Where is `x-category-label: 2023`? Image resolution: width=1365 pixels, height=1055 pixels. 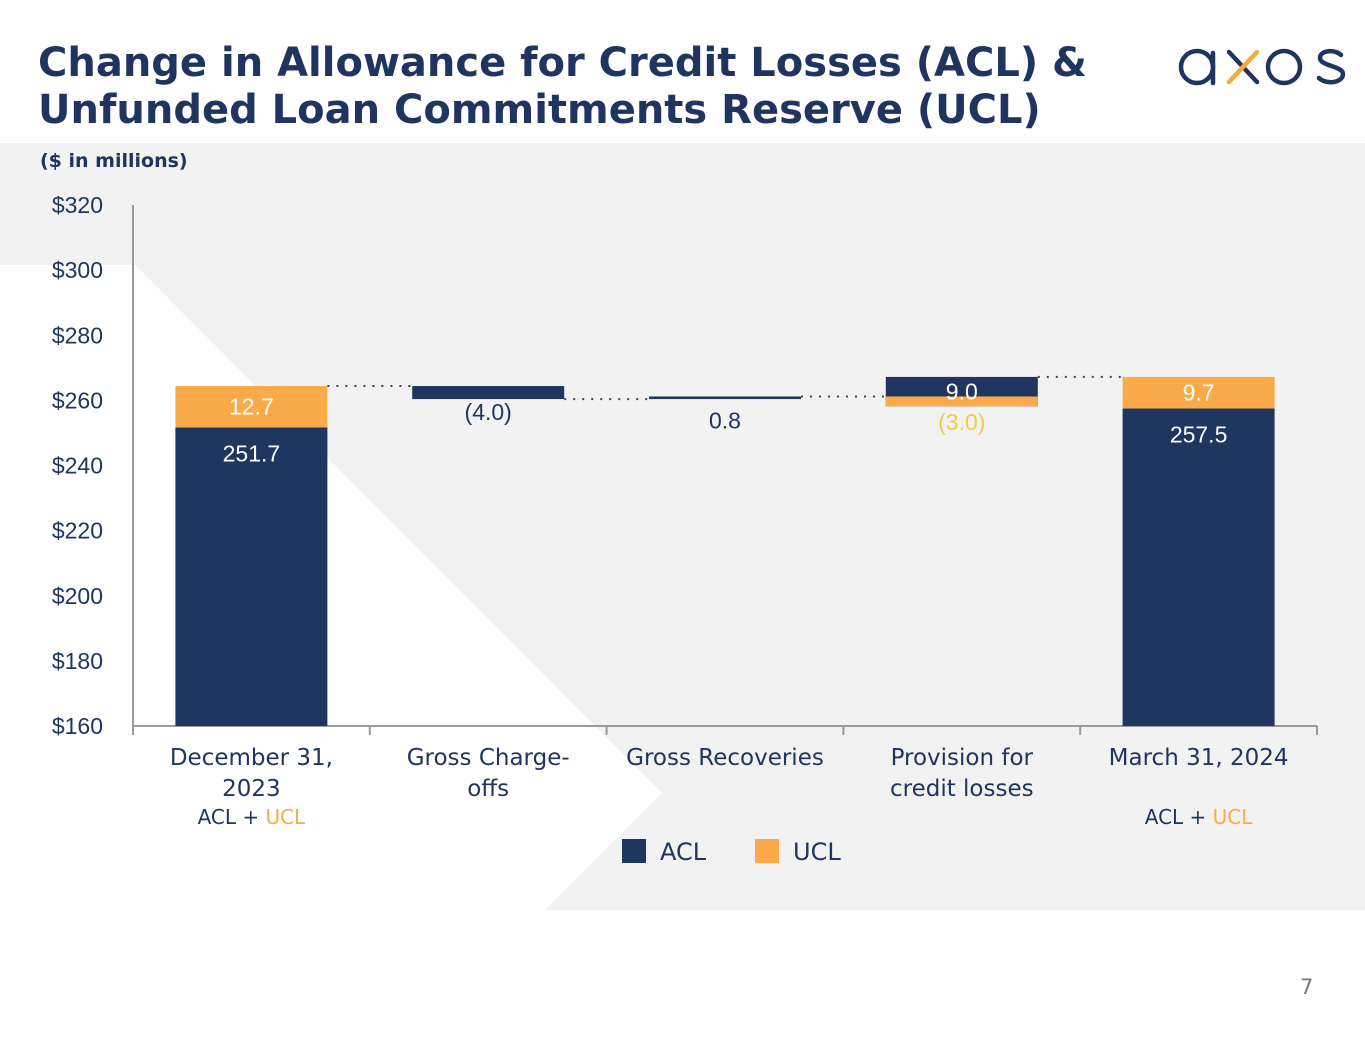
x-category-label: 2023 is located at coordinates (251, 789).